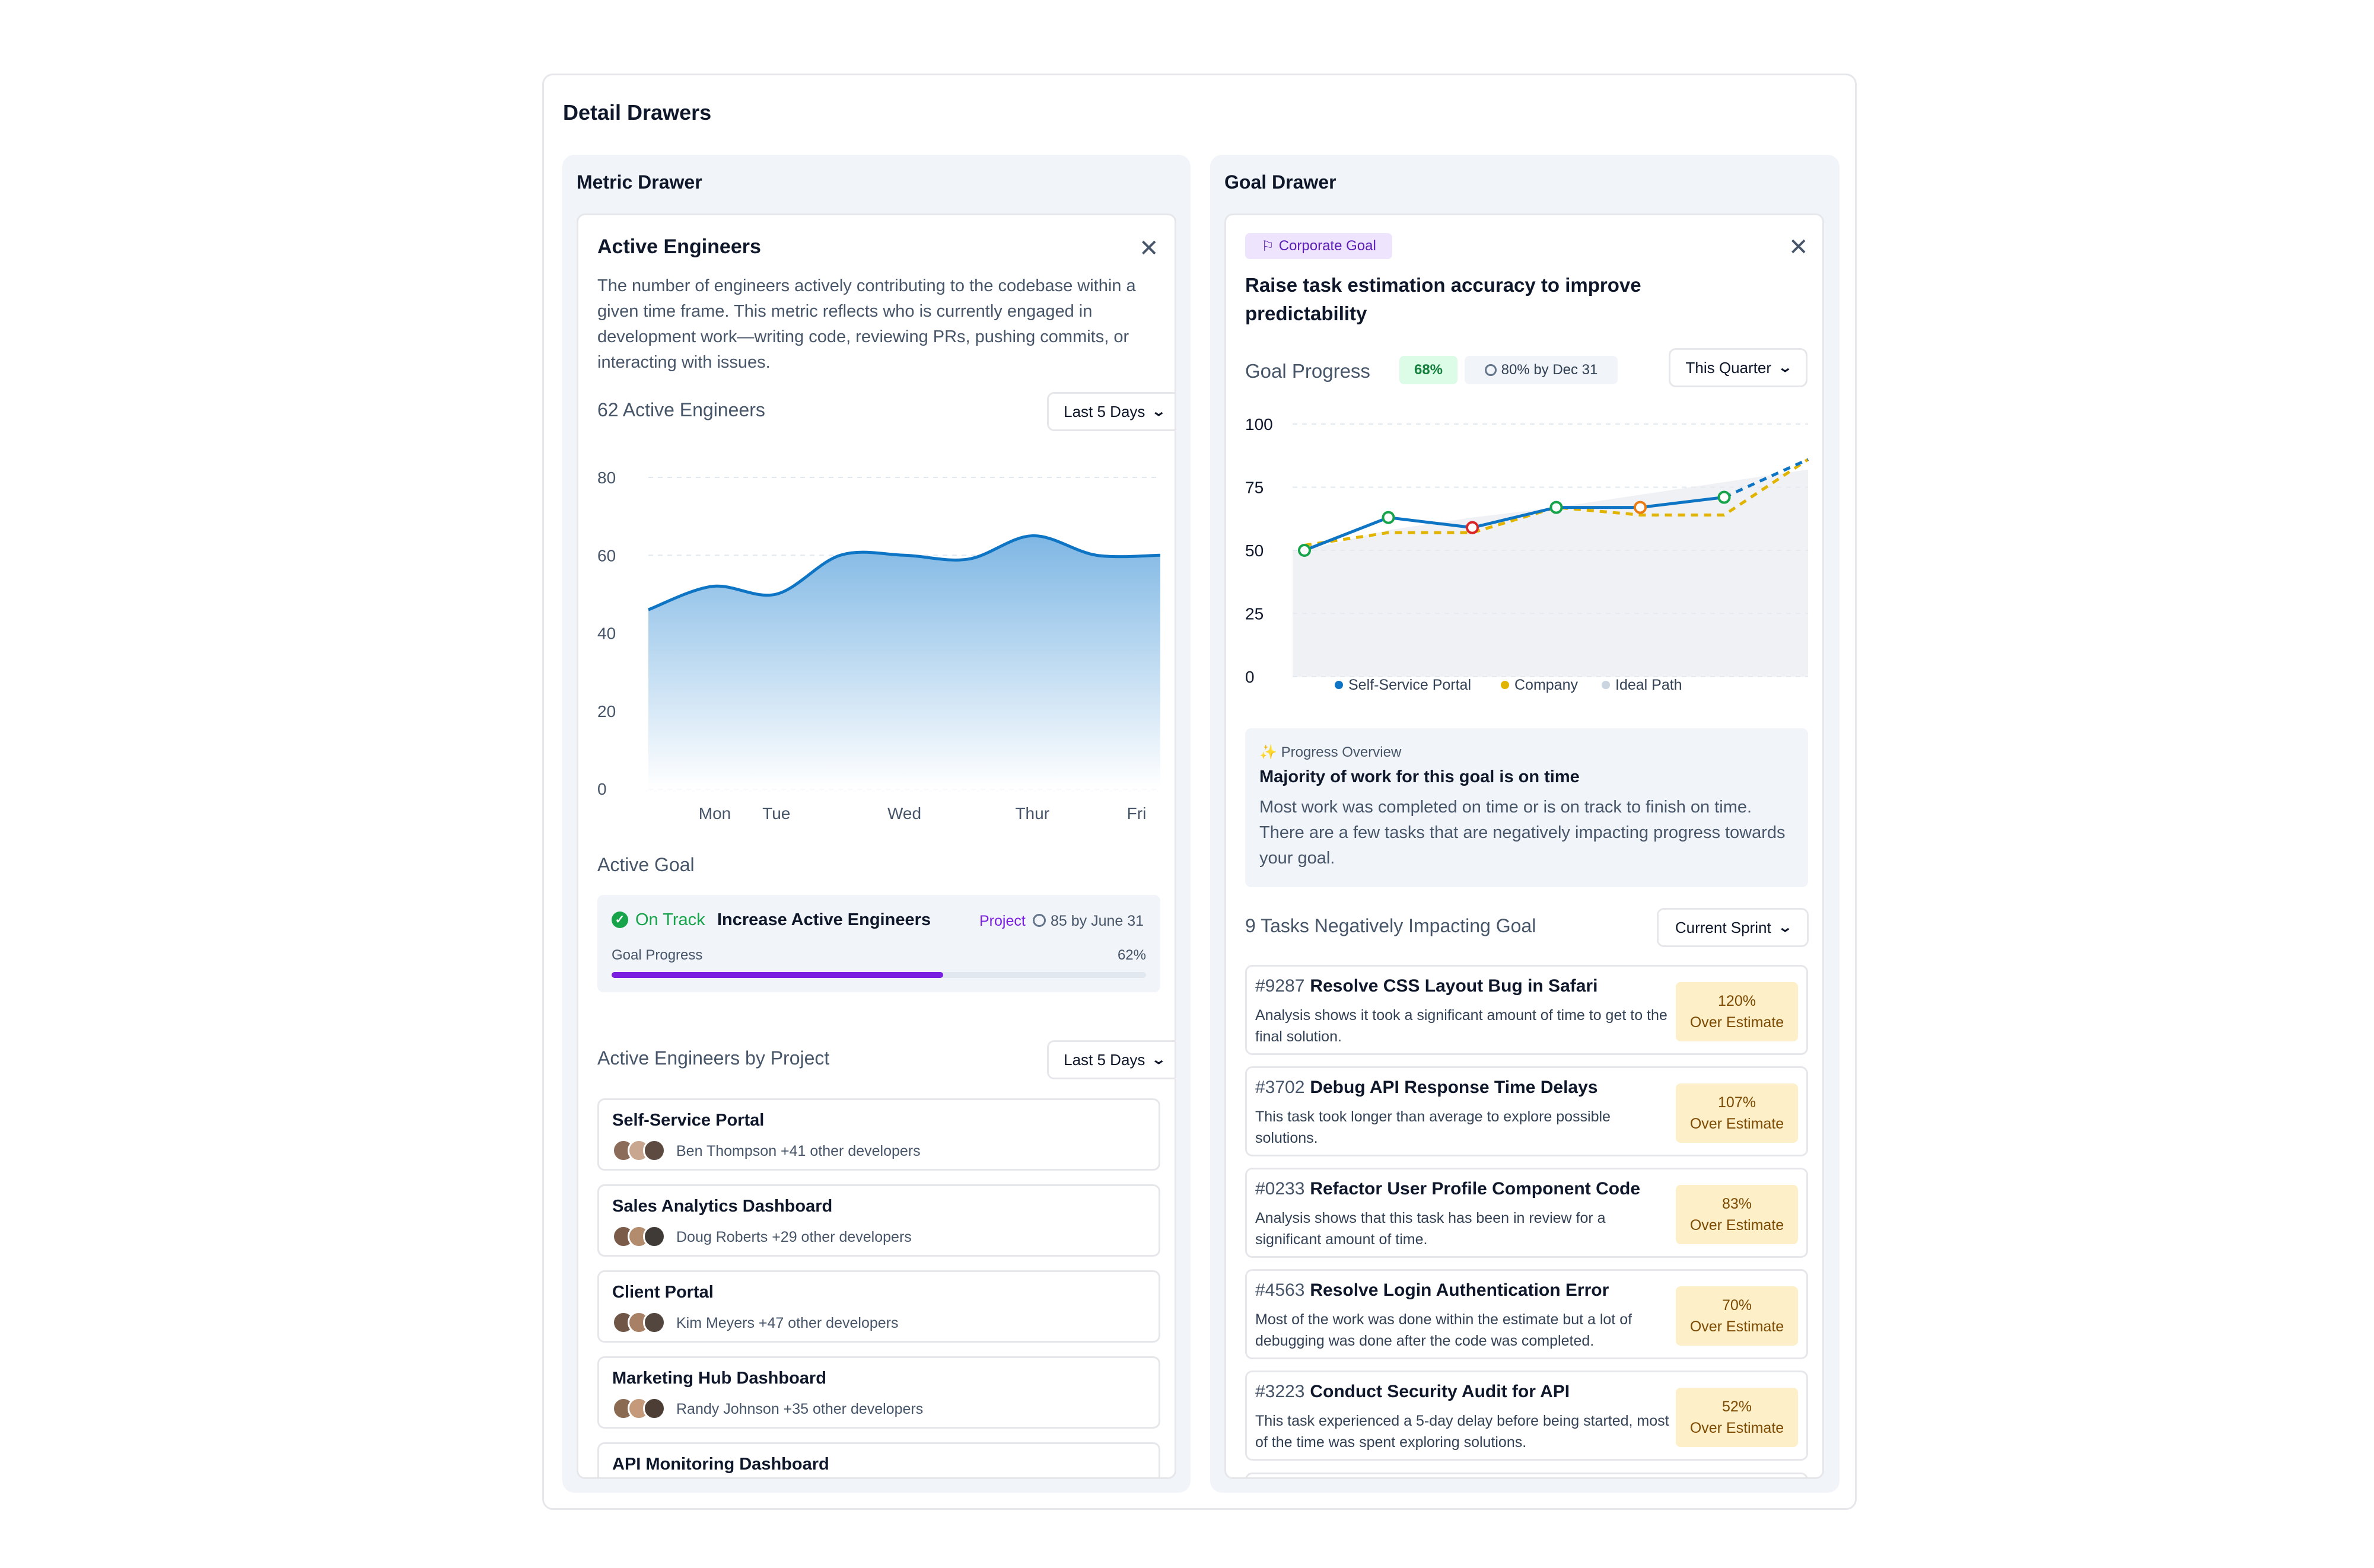 This screenshot has width=2374, height=1568. I want to click on active-goal-heading: Active Goal, so click(646, 865).